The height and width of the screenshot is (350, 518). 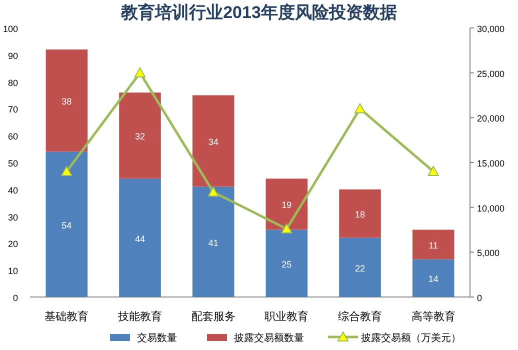 I want to click on x-tick-label: 职业教育, so click(x=286, y=316).